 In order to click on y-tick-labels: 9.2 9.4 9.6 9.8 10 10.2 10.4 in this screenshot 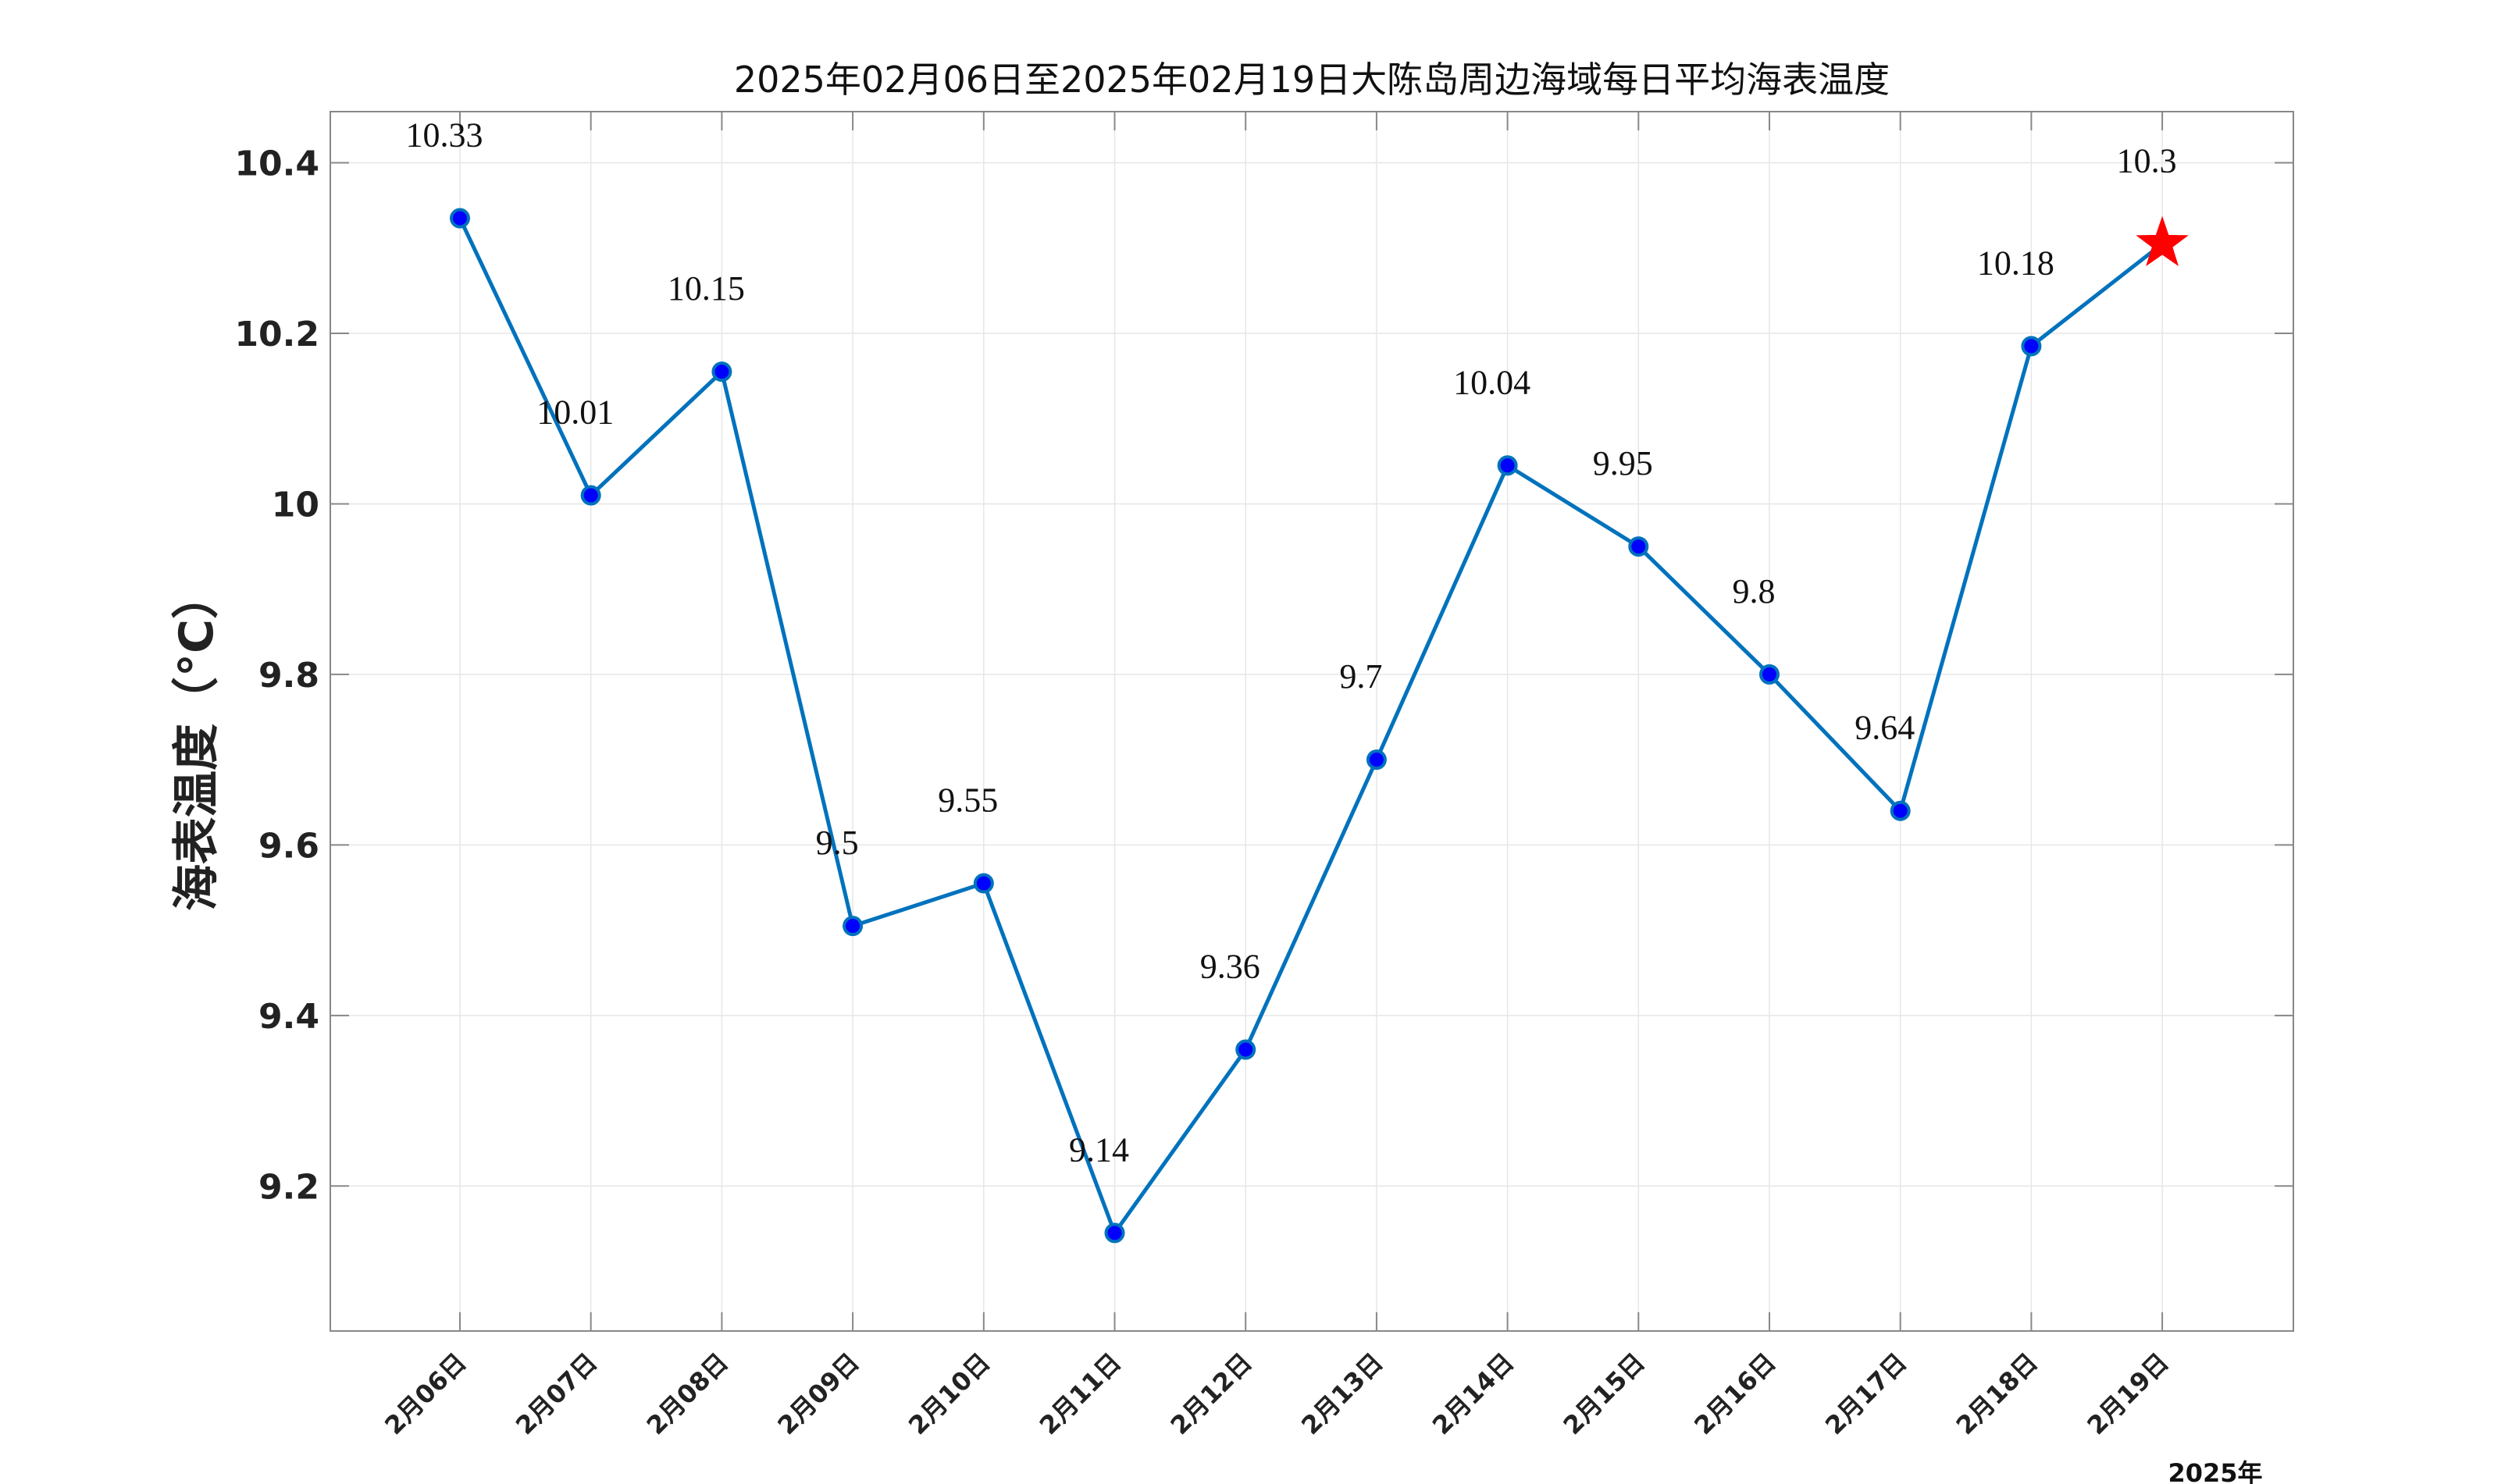, I will do `click(276, 676)`.